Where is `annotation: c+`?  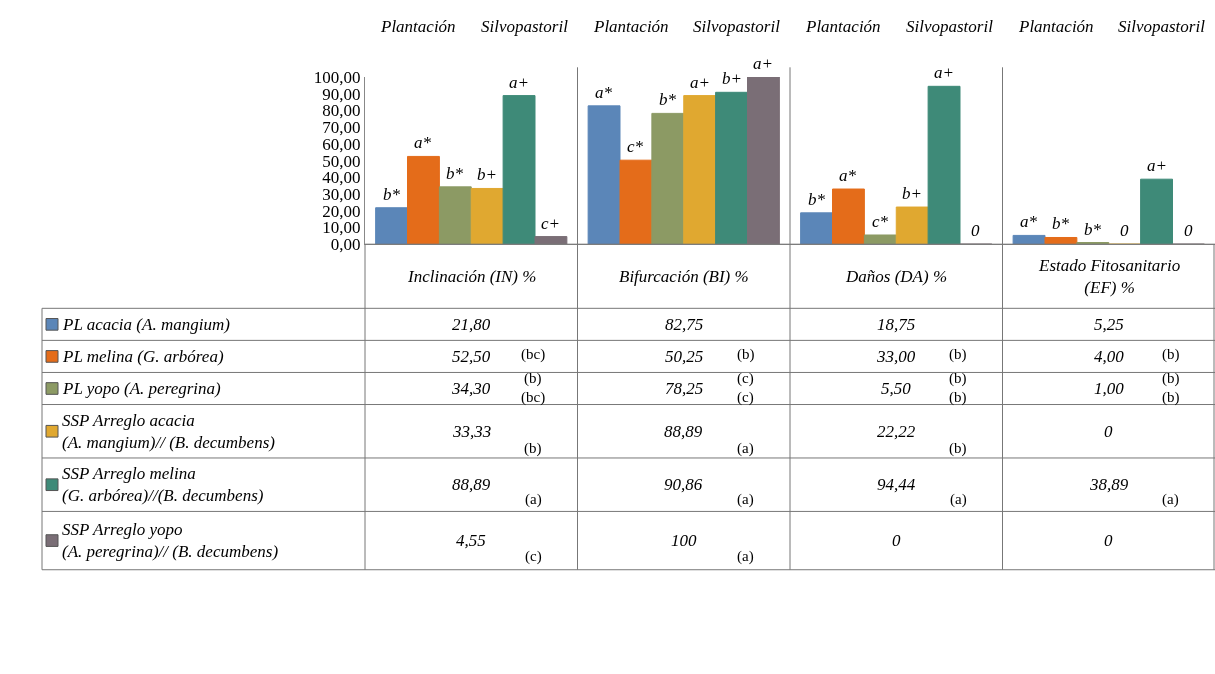
annotation: c+ is located at coordinates (551, 223).